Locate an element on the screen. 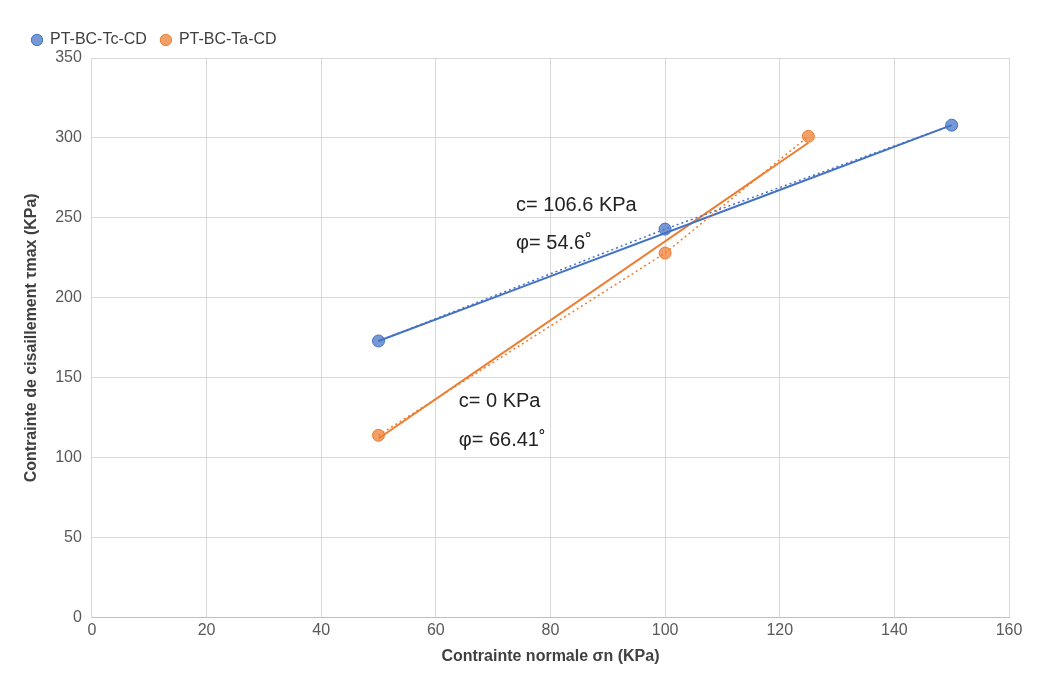  y-tick-label: 50 is located at coordinates (73, 537).